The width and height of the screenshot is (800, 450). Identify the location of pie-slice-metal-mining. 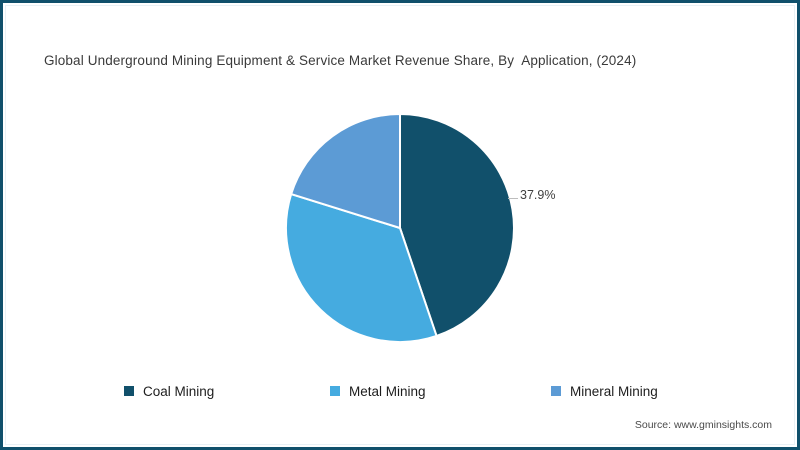
(361, 267).